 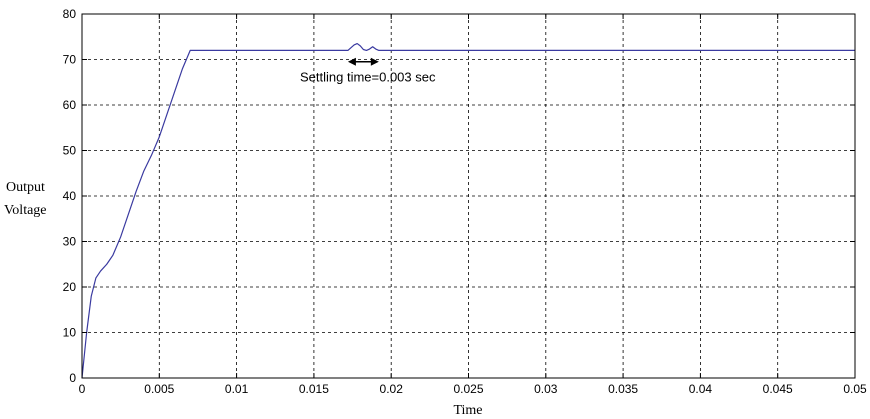 I want to click on y-tick-label: 10, so click(x=70, y=333).